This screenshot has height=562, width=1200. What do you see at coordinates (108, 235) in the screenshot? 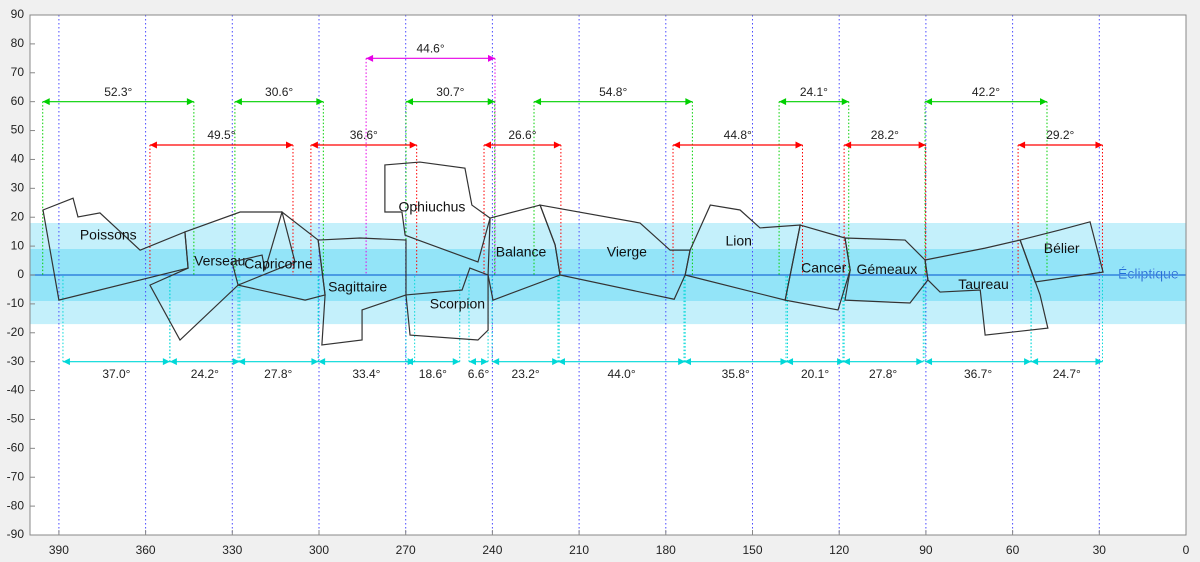
I see `constellation-name: Poissons` at bounding box center [108, 235].